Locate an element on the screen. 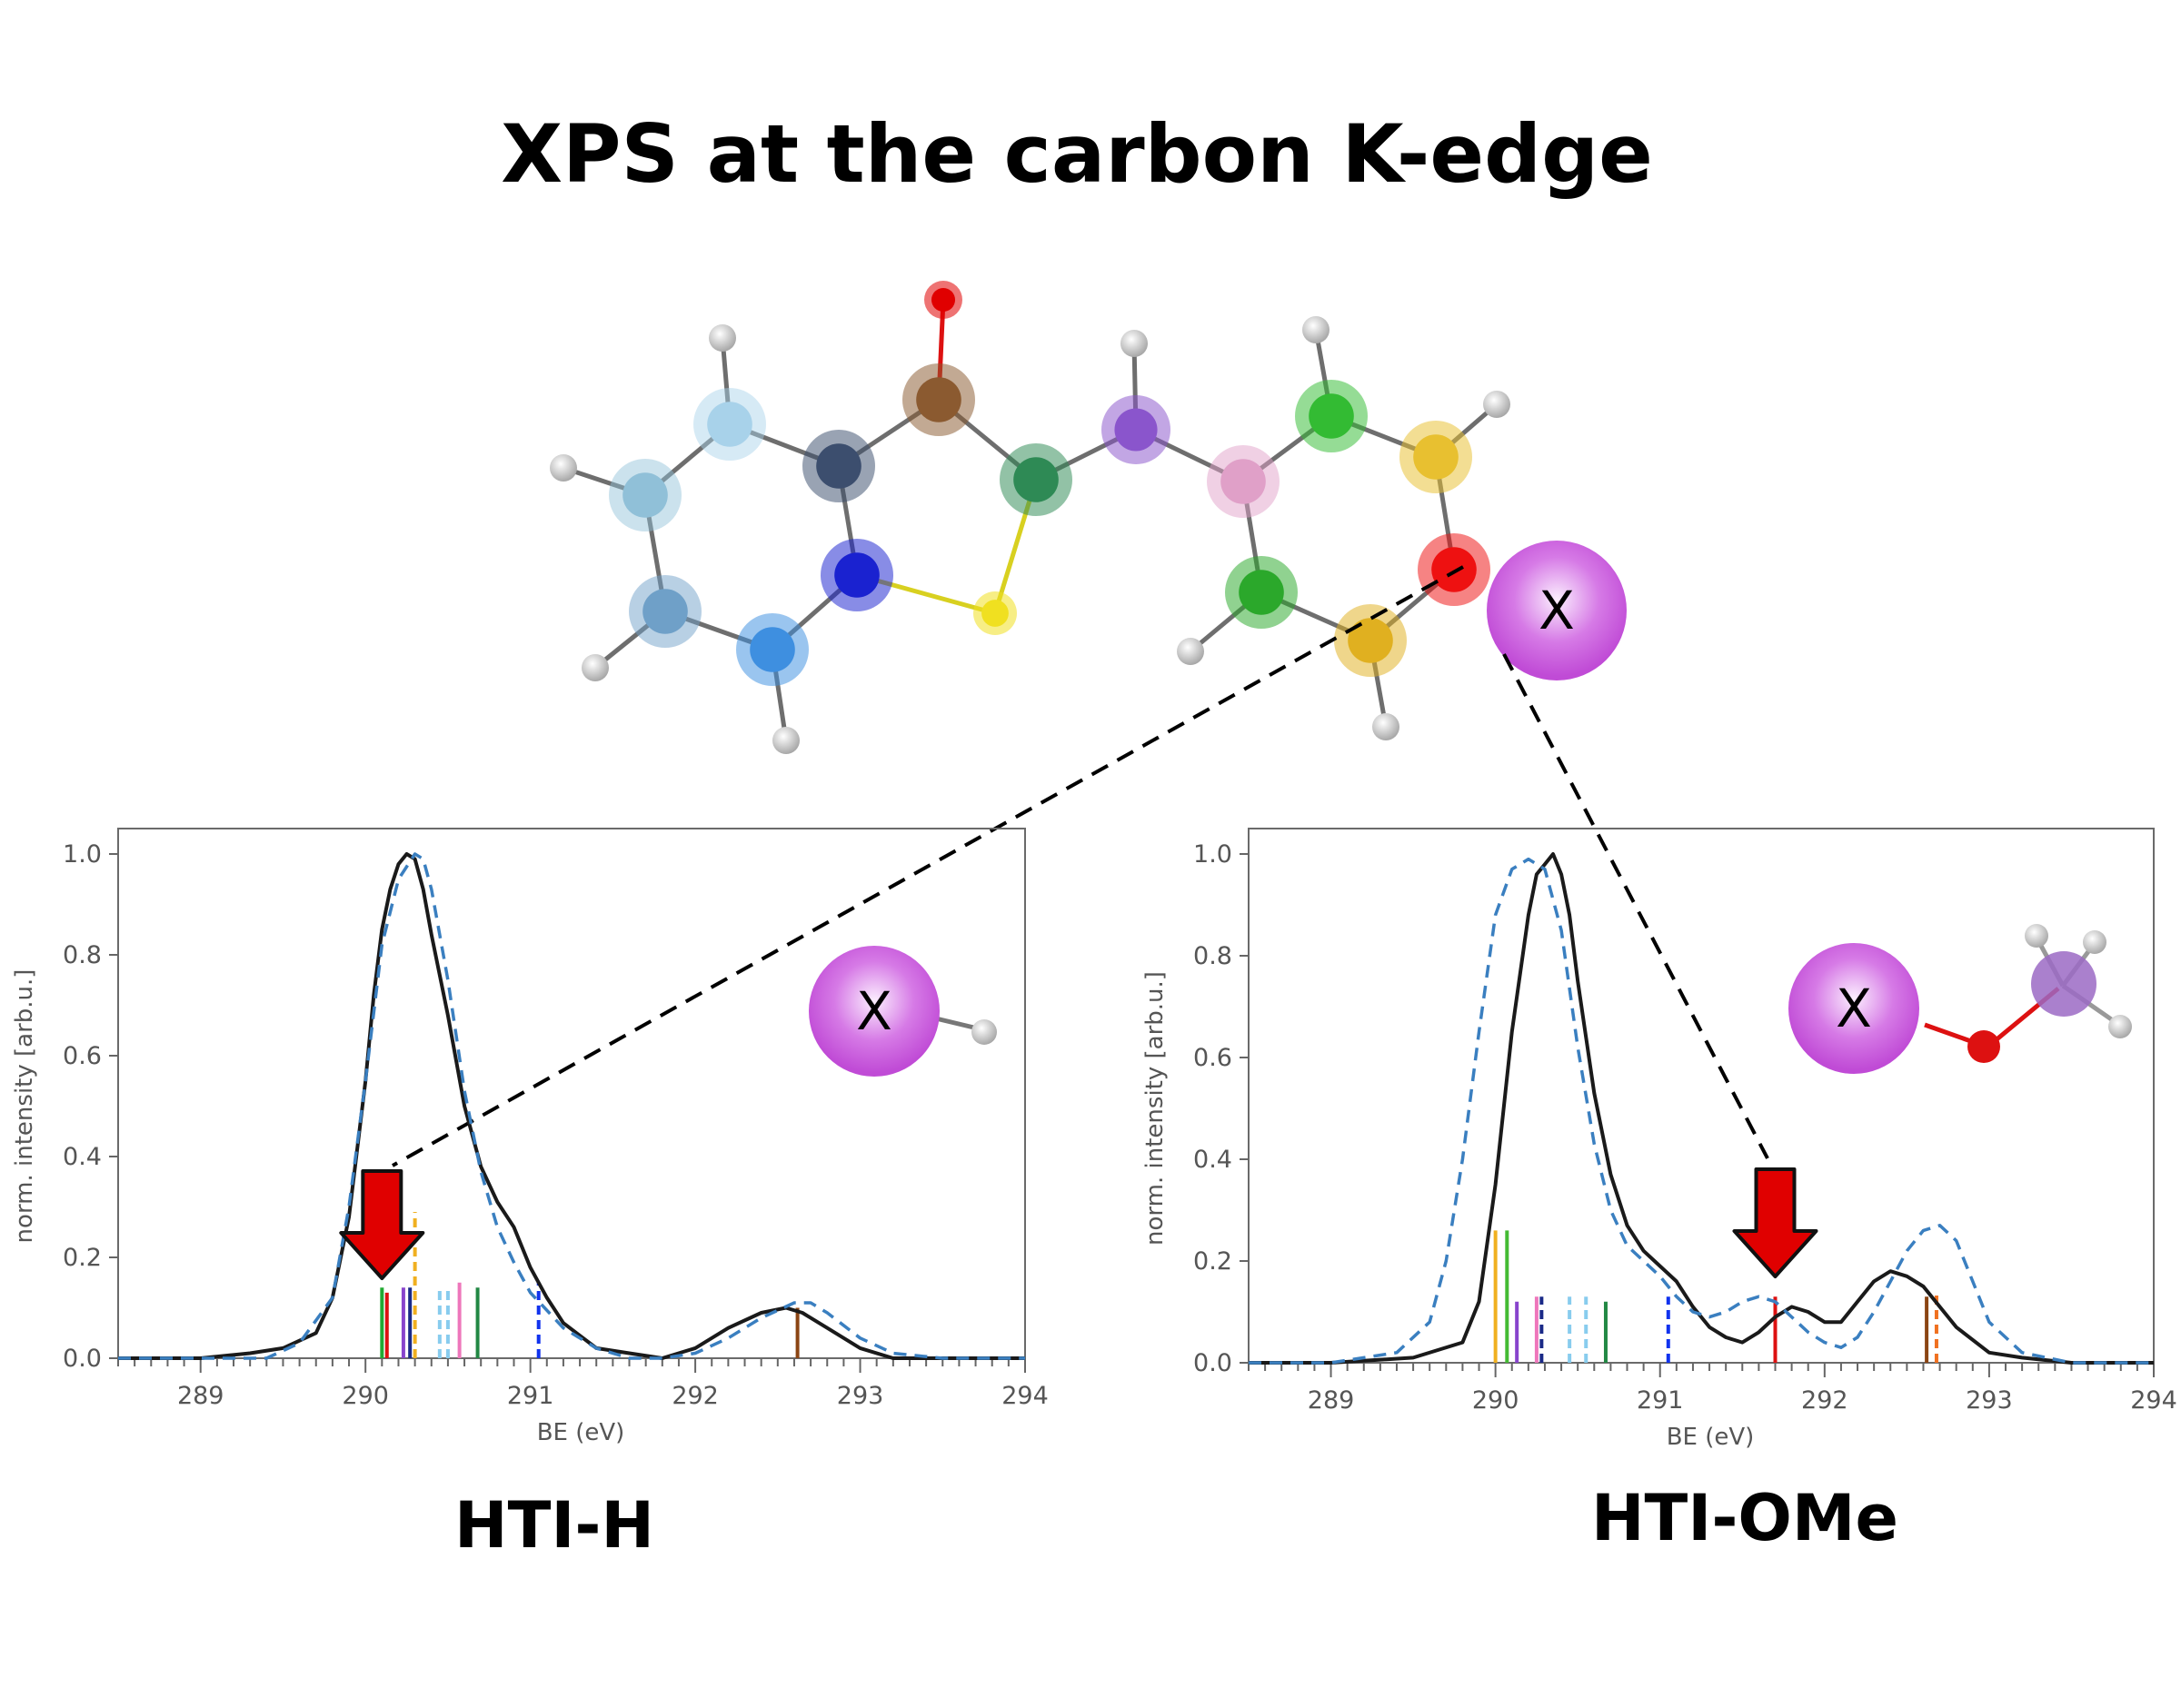 The image size is (2181, 1708). substituent-x-atom: X is located at coordinates (1557, 610).